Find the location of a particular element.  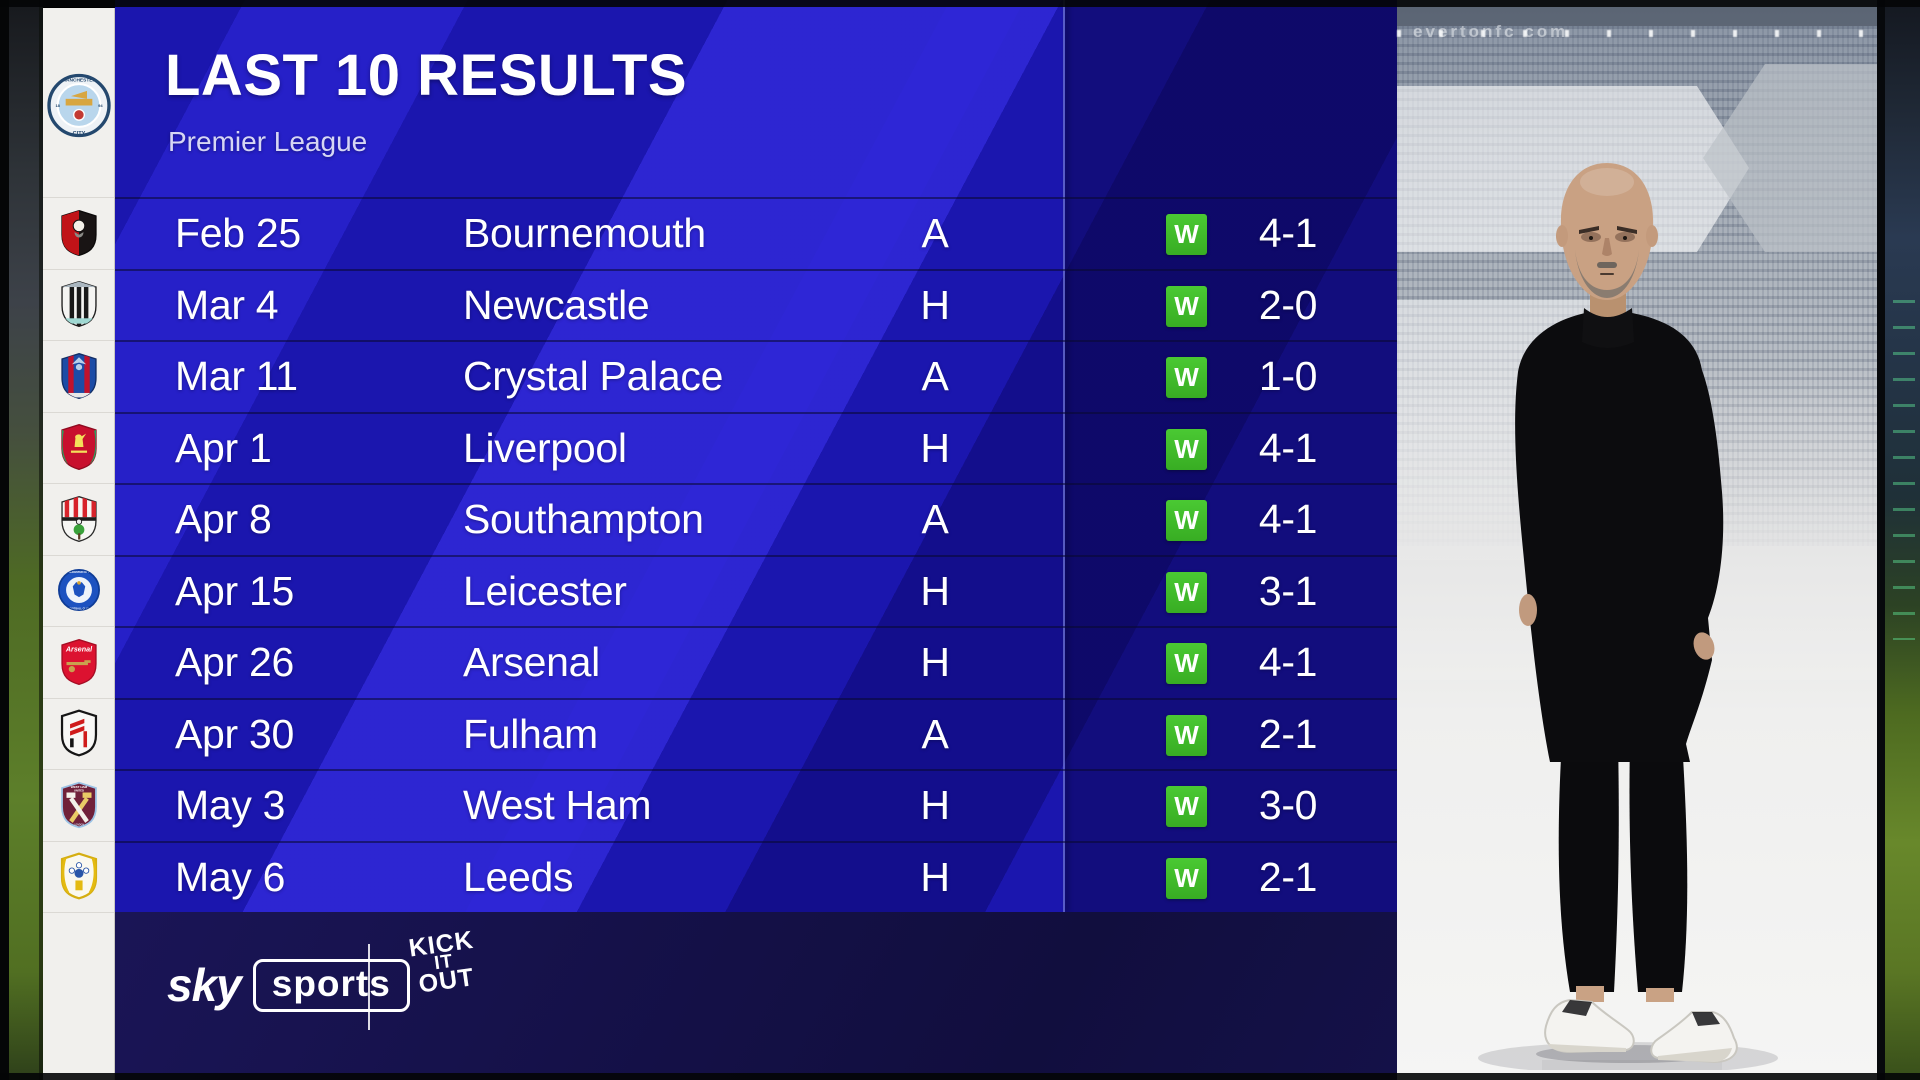

fulham-crest-icon is located at coordinates (79, 733).